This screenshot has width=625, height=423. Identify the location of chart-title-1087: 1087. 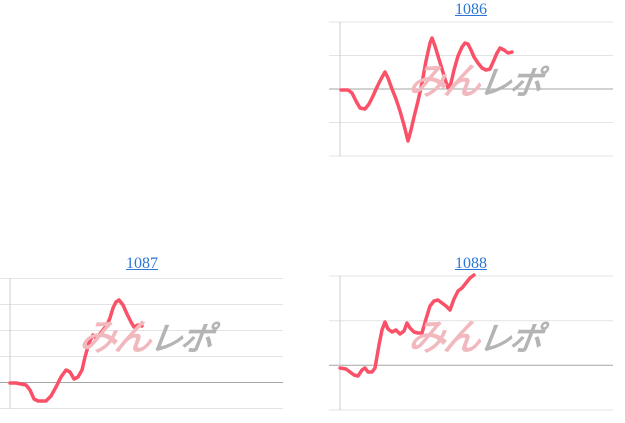
(142, 264).